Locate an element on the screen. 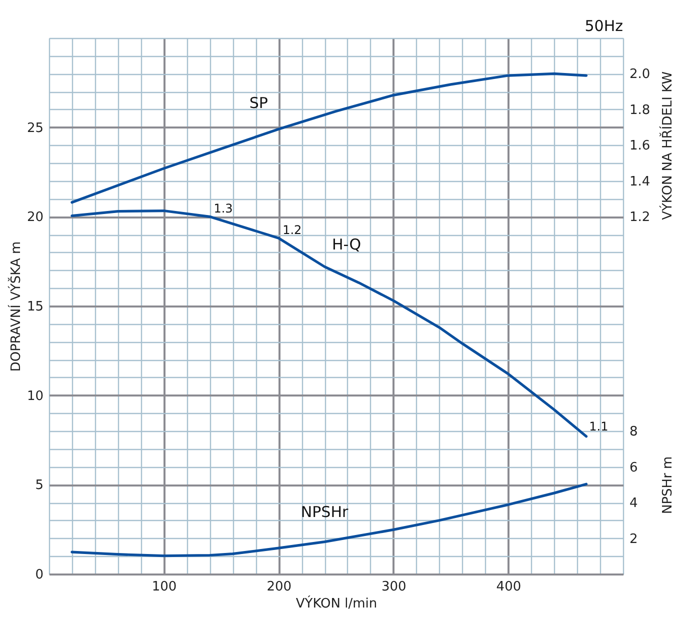 The width and height of the screenshot is (673, 621). x-tick-label: 400 is located at coordinates (509, 587).